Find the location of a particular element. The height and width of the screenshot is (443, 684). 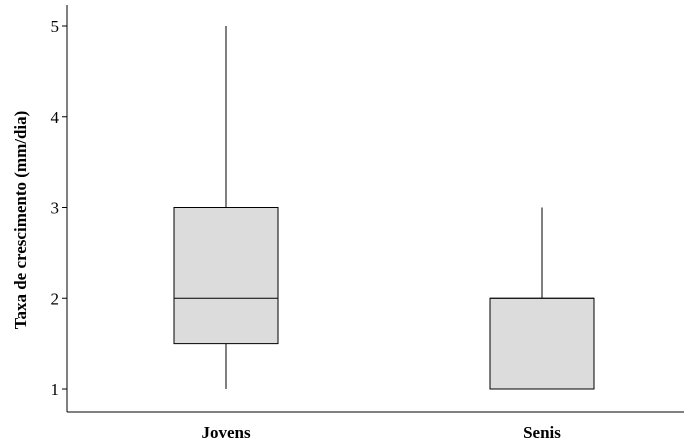

y-tick-label: 4 is located at coordinates (55, 117).